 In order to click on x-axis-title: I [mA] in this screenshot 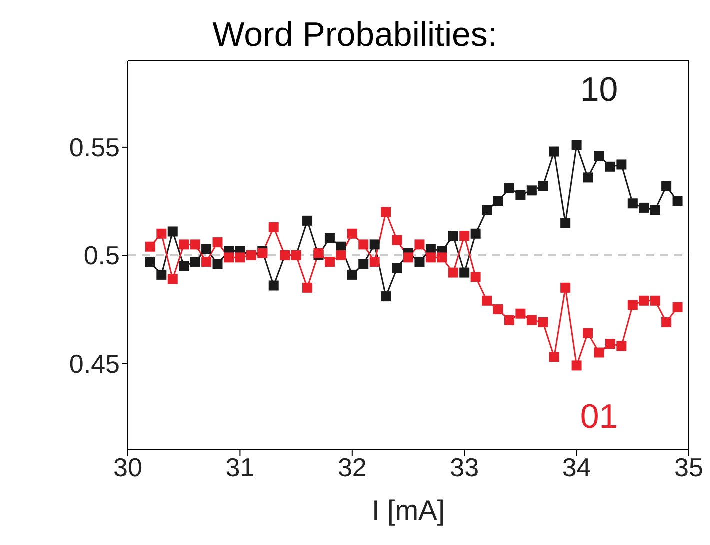, I will do `click(409, 510)`.